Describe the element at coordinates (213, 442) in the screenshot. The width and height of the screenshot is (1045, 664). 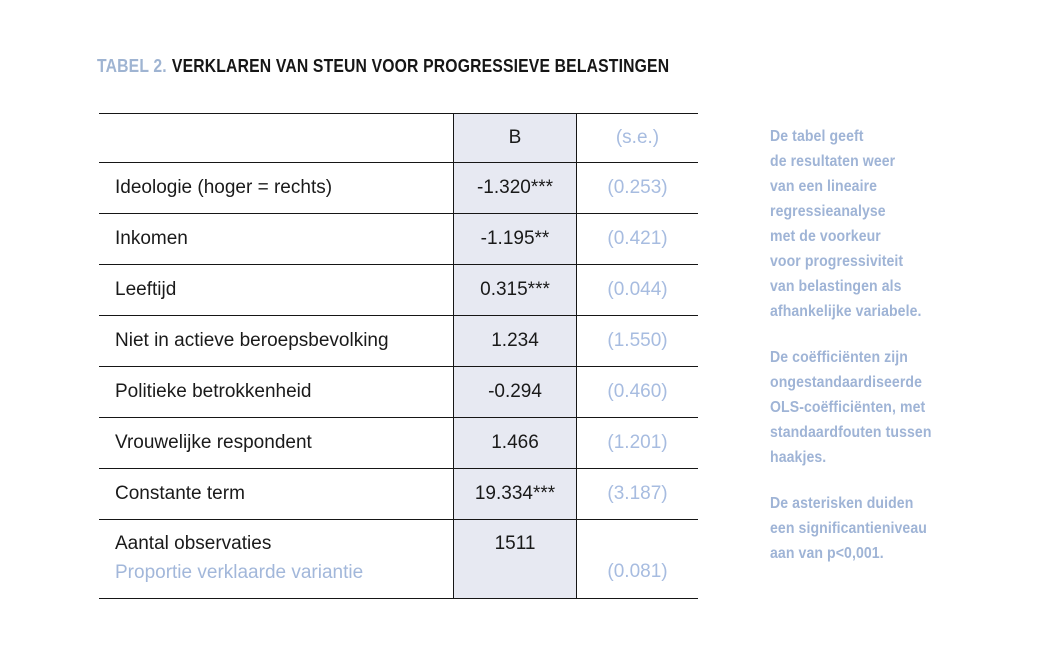
I see `row-label: Vrouwelijke respondent` at that location.